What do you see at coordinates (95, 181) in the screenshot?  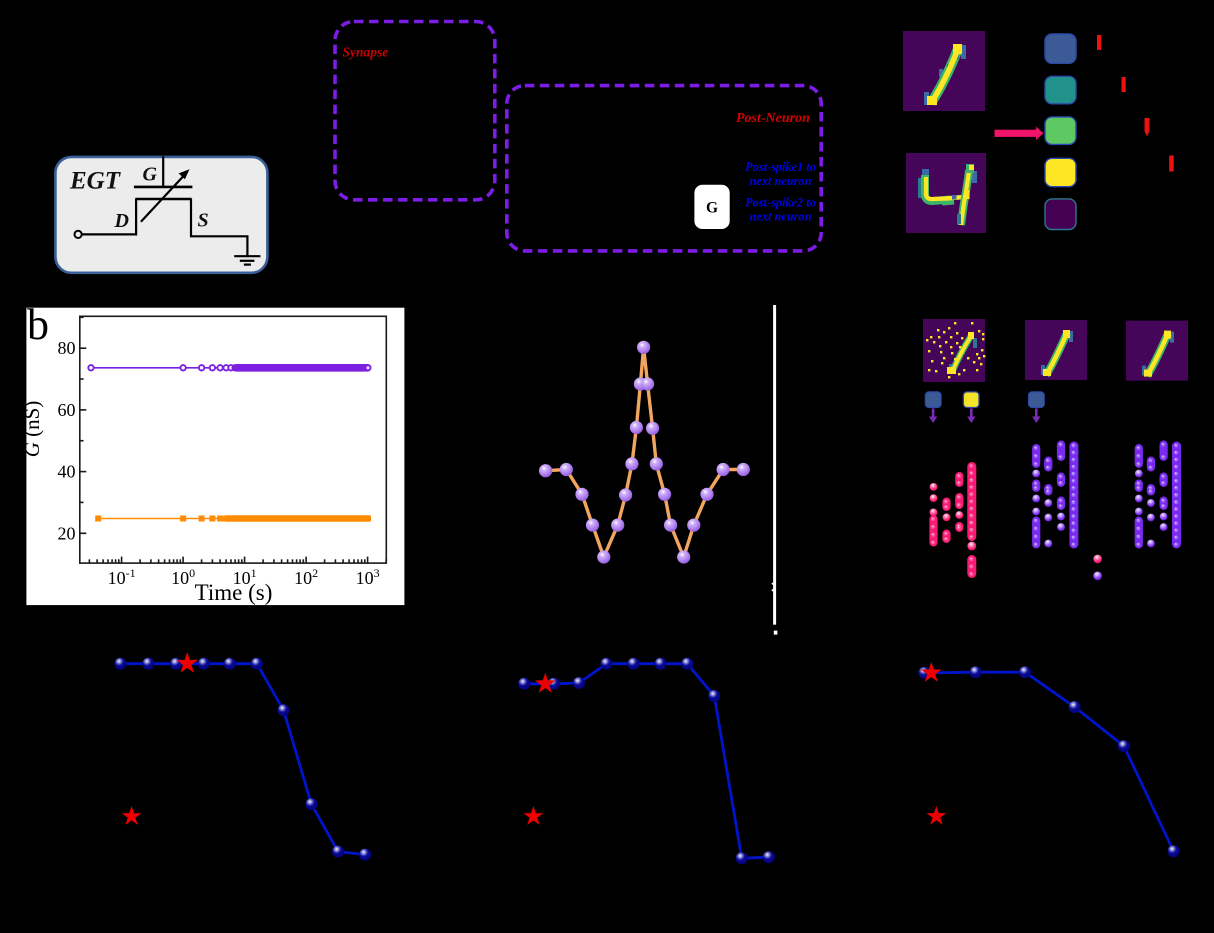 I see `svg-text: EGT` at bounding box center [95, 181].